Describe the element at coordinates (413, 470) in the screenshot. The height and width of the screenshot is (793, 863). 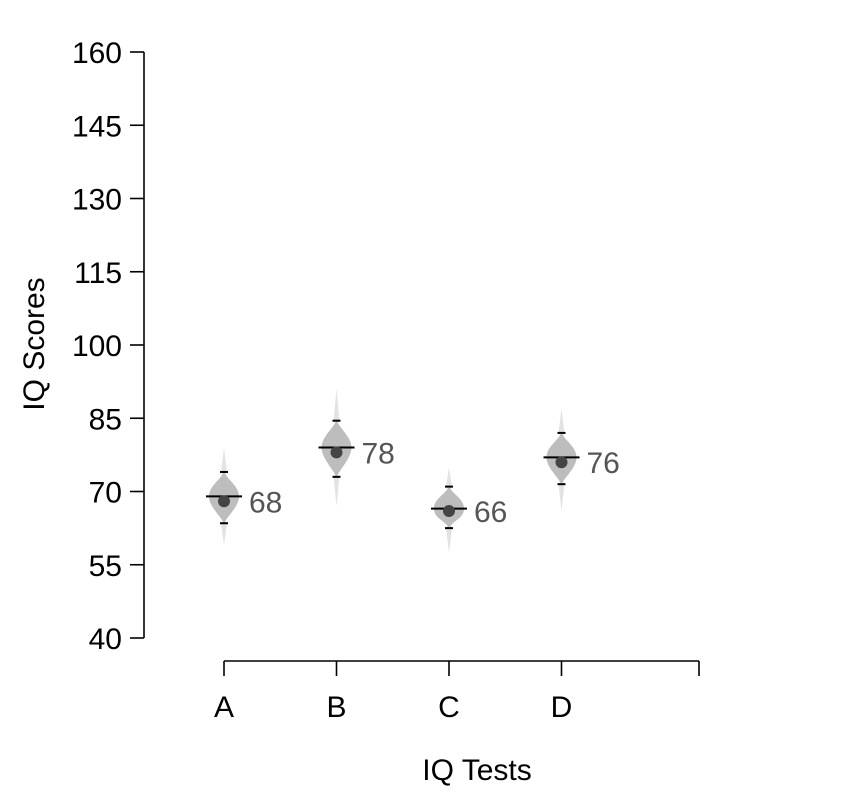
I see `data-marks: 68 78 66 76` at that location.